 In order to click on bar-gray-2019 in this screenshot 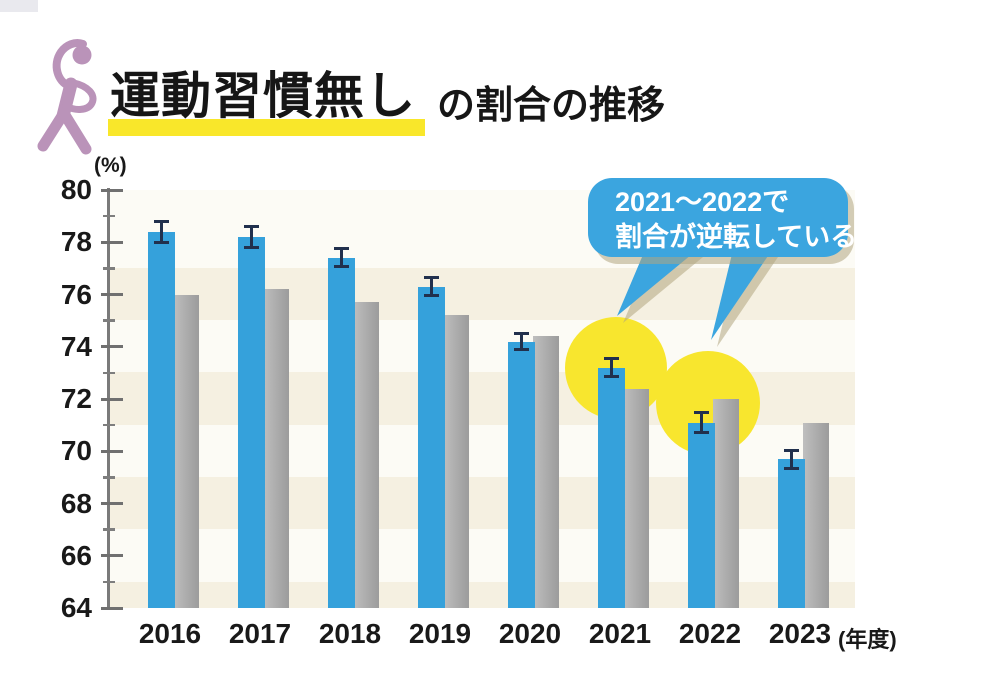, I will do `click(456, 461)`.